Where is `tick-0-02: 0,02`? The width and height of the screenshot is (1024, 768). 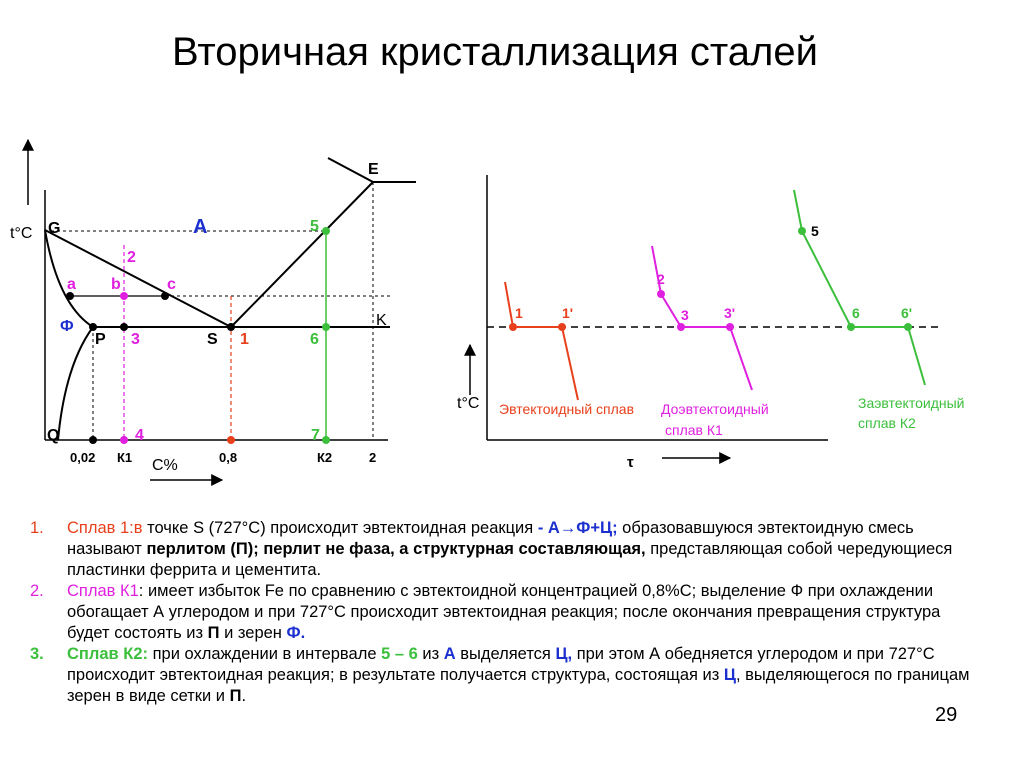 tick-0-02: 0,02 is located at coordinates (82, 457).